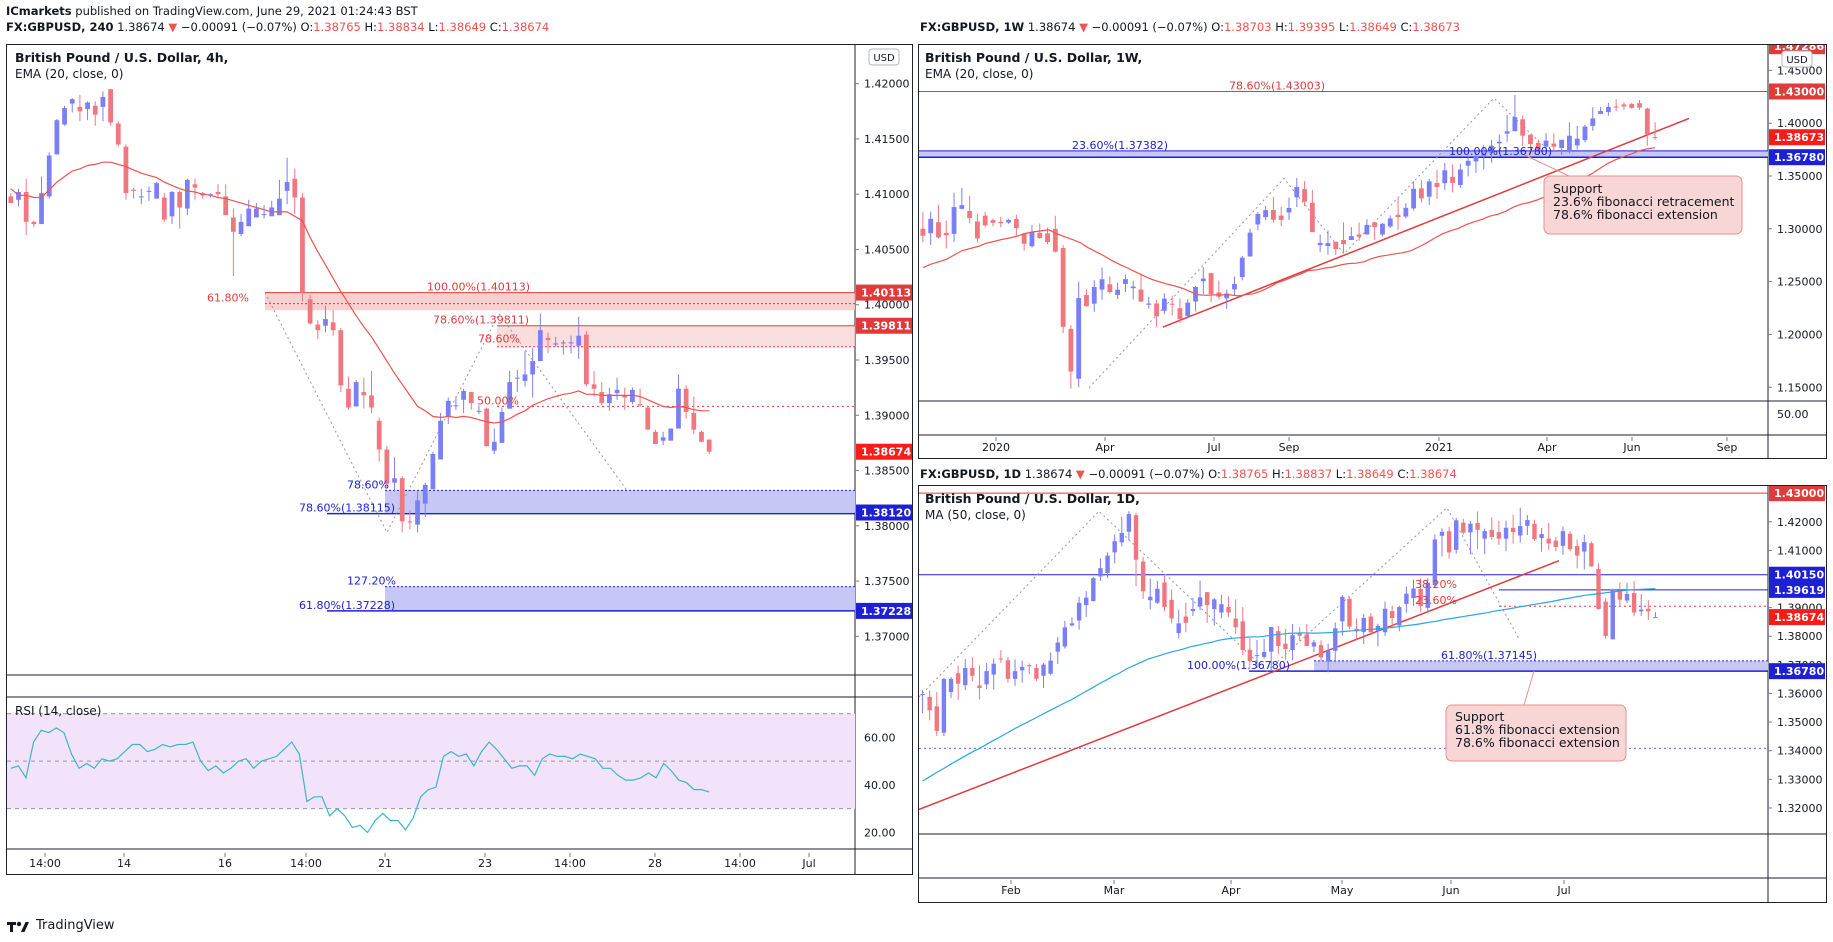 The image size is (1833, 942). I want to click on h4-fib-label: 100.00%(1.40113), so click(478, 287).